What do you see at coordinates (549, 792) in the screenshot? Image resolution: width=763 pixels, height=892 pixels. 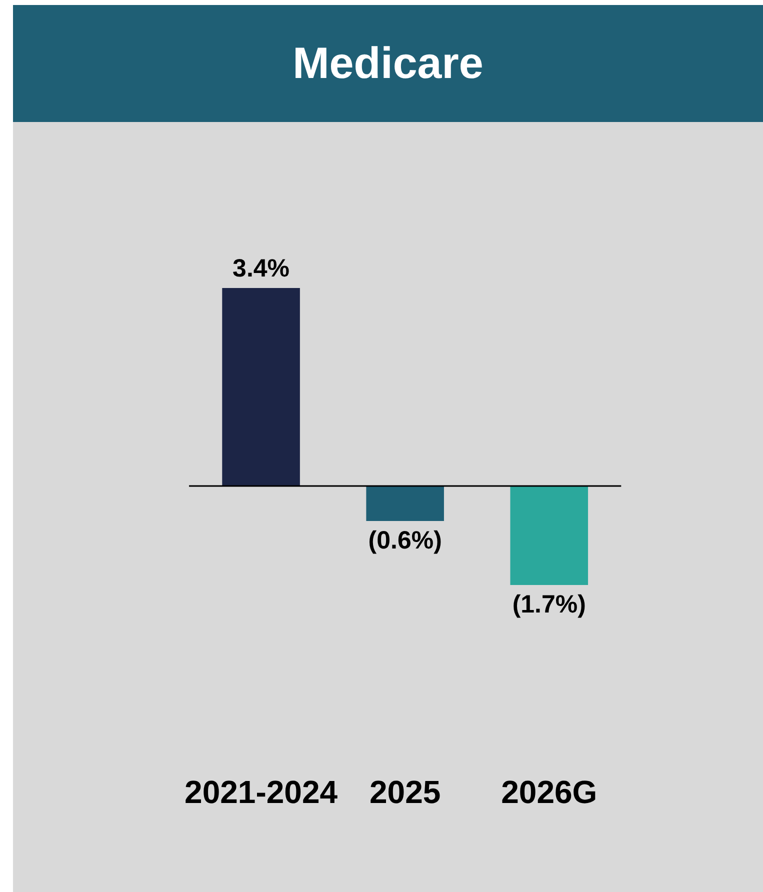 I see `x-tick-label: 2026G` at bounding box center [549, 792].